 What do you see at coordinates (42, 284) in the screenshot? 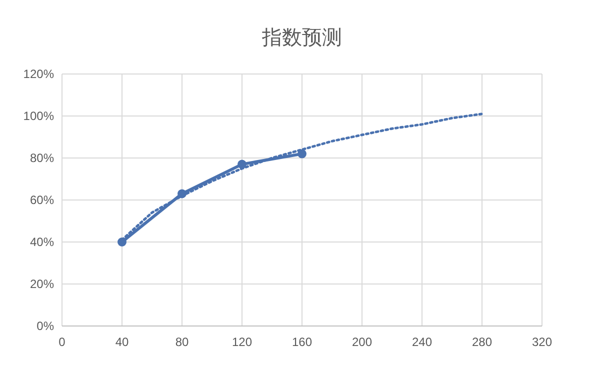
I see `ytick: 20%` at bounding box center [42, 284].